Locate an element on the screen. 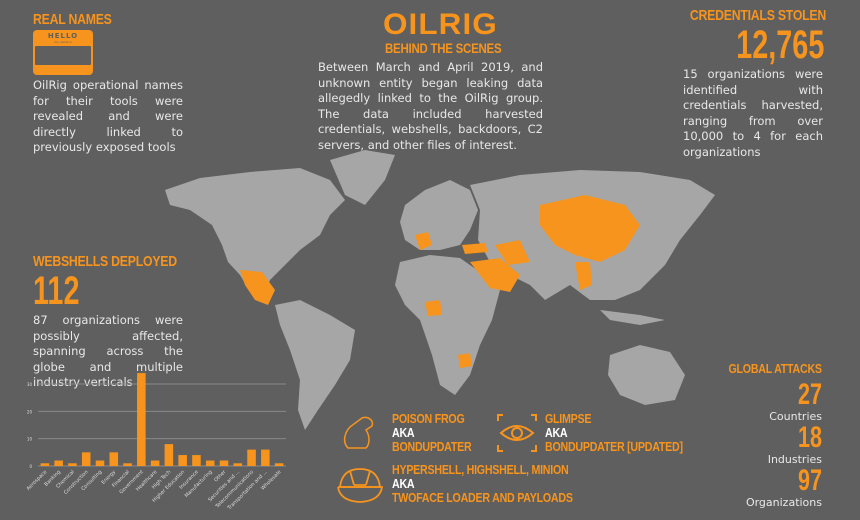 Image resolution: width=860 pixels, height=520 pixels. hello-badge-icon: HELLO my name is is located at coordinates (63, 52).